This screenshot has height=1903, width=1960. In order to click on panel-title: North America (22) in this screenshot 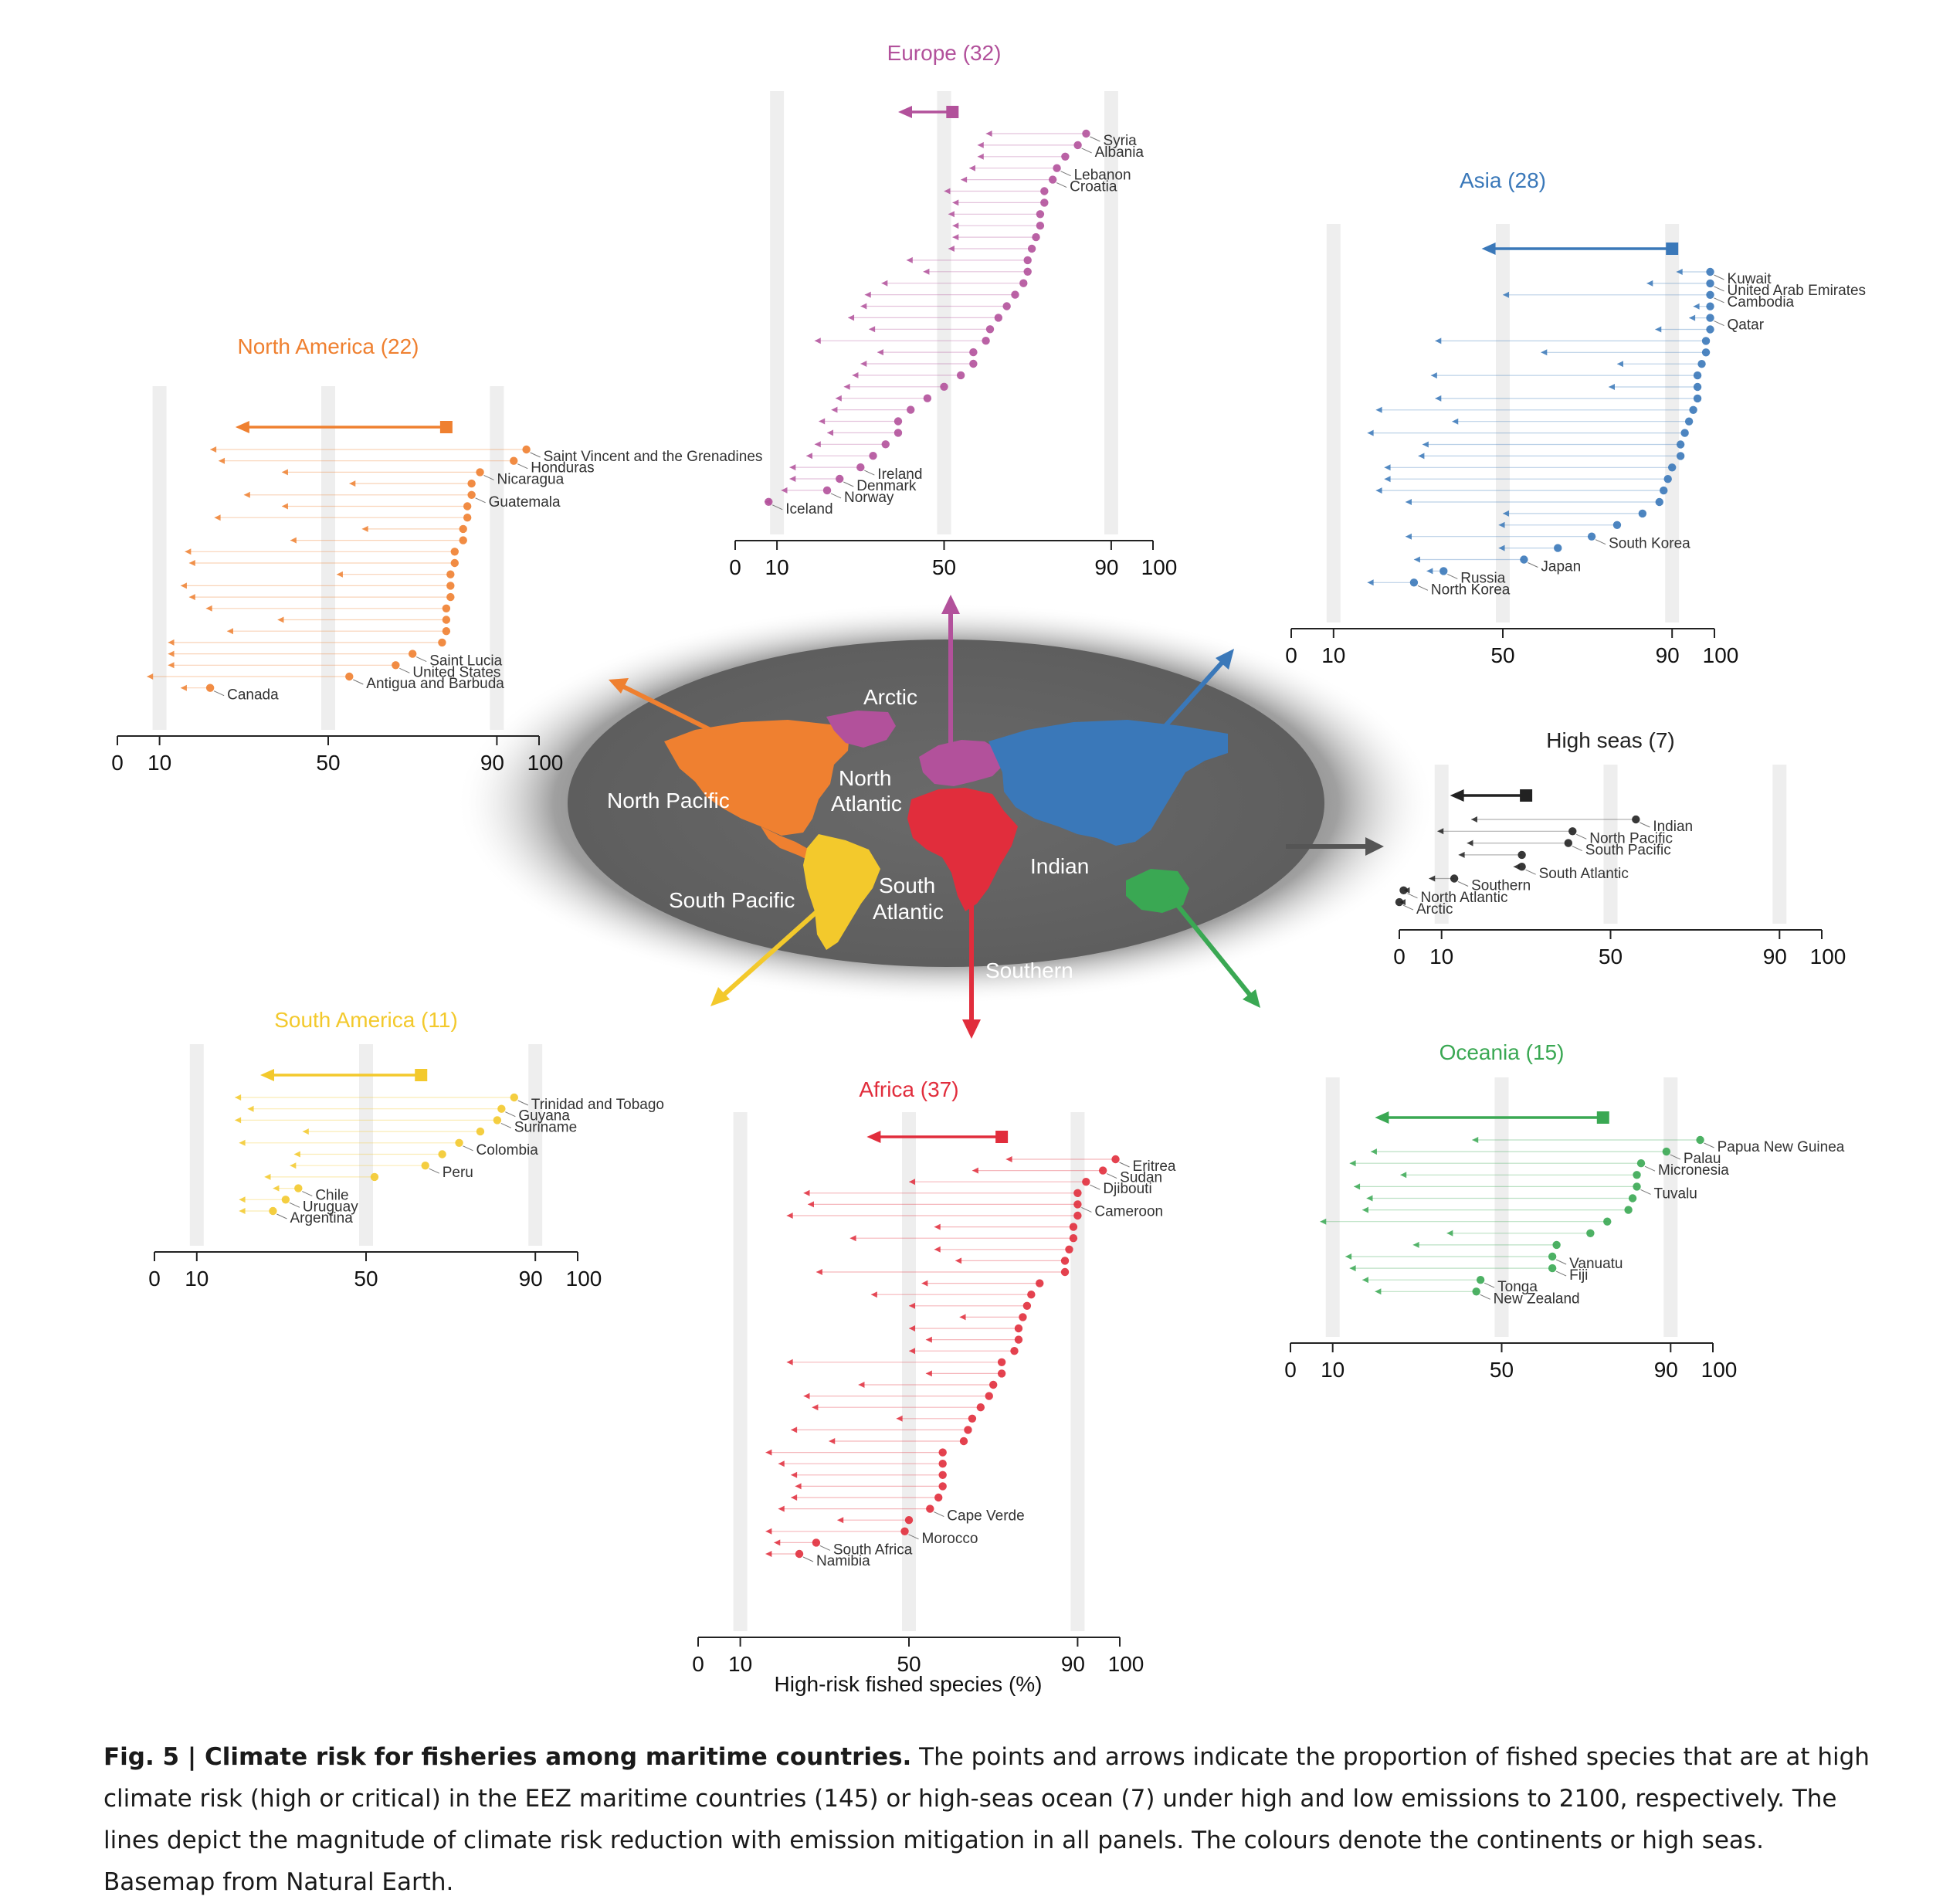, I will do `click(328, 346)`.